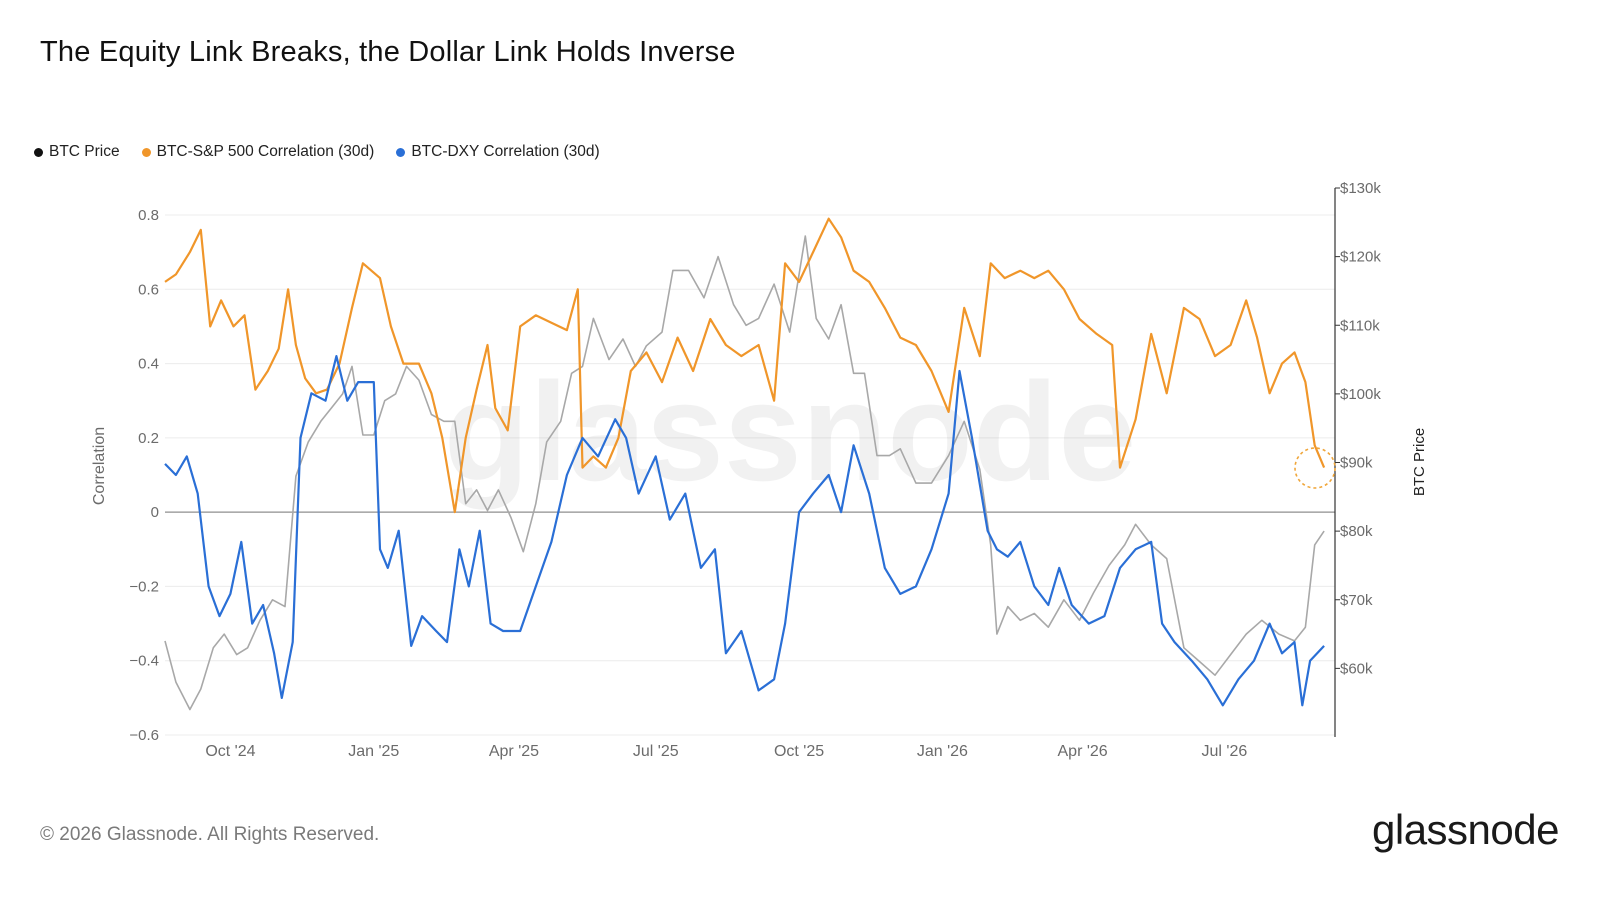 The width and height of the screenshot is (1600, 899). Describe the element at coordinates (1083, 751) in the screenshot. I see `x-tick-label: Apr '26` at that location.